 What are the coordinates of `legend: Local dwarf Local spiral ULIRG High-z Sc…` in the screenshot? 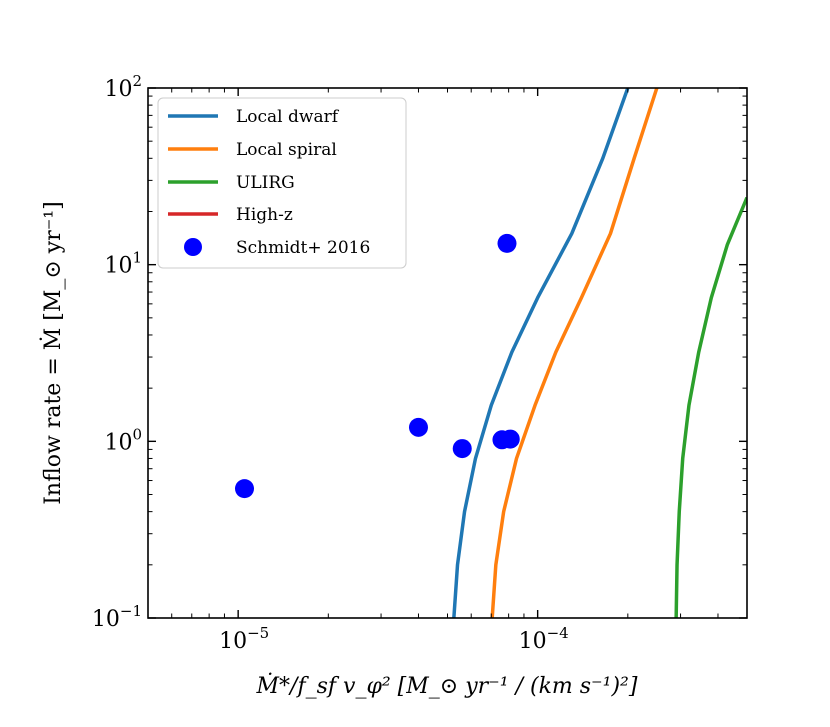 It's located at (282, 183).